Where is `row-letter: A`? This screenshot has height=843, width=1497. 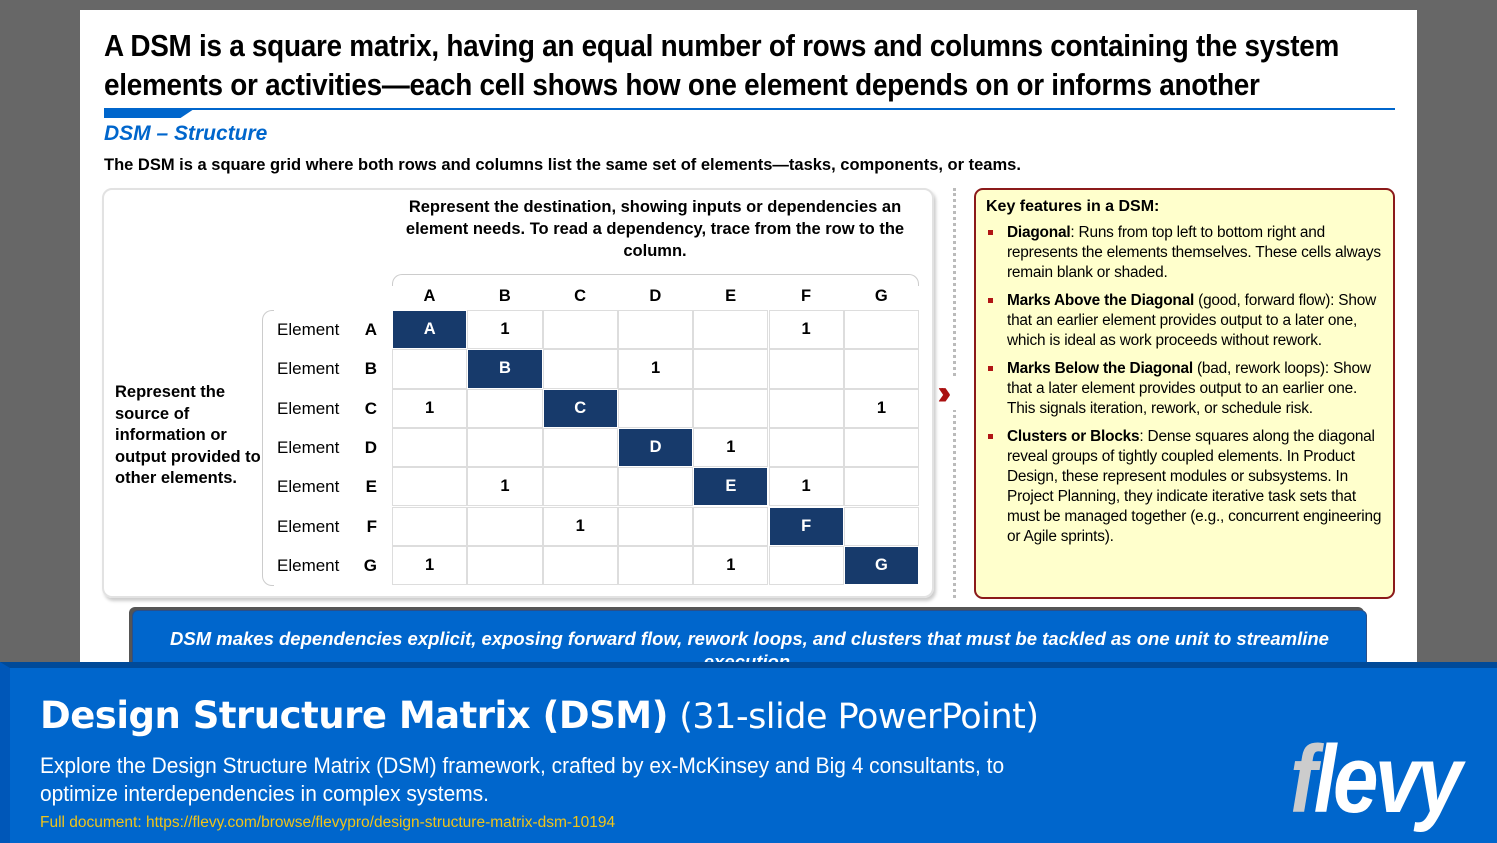 row-letter: A is located at coordinates (370, 329).